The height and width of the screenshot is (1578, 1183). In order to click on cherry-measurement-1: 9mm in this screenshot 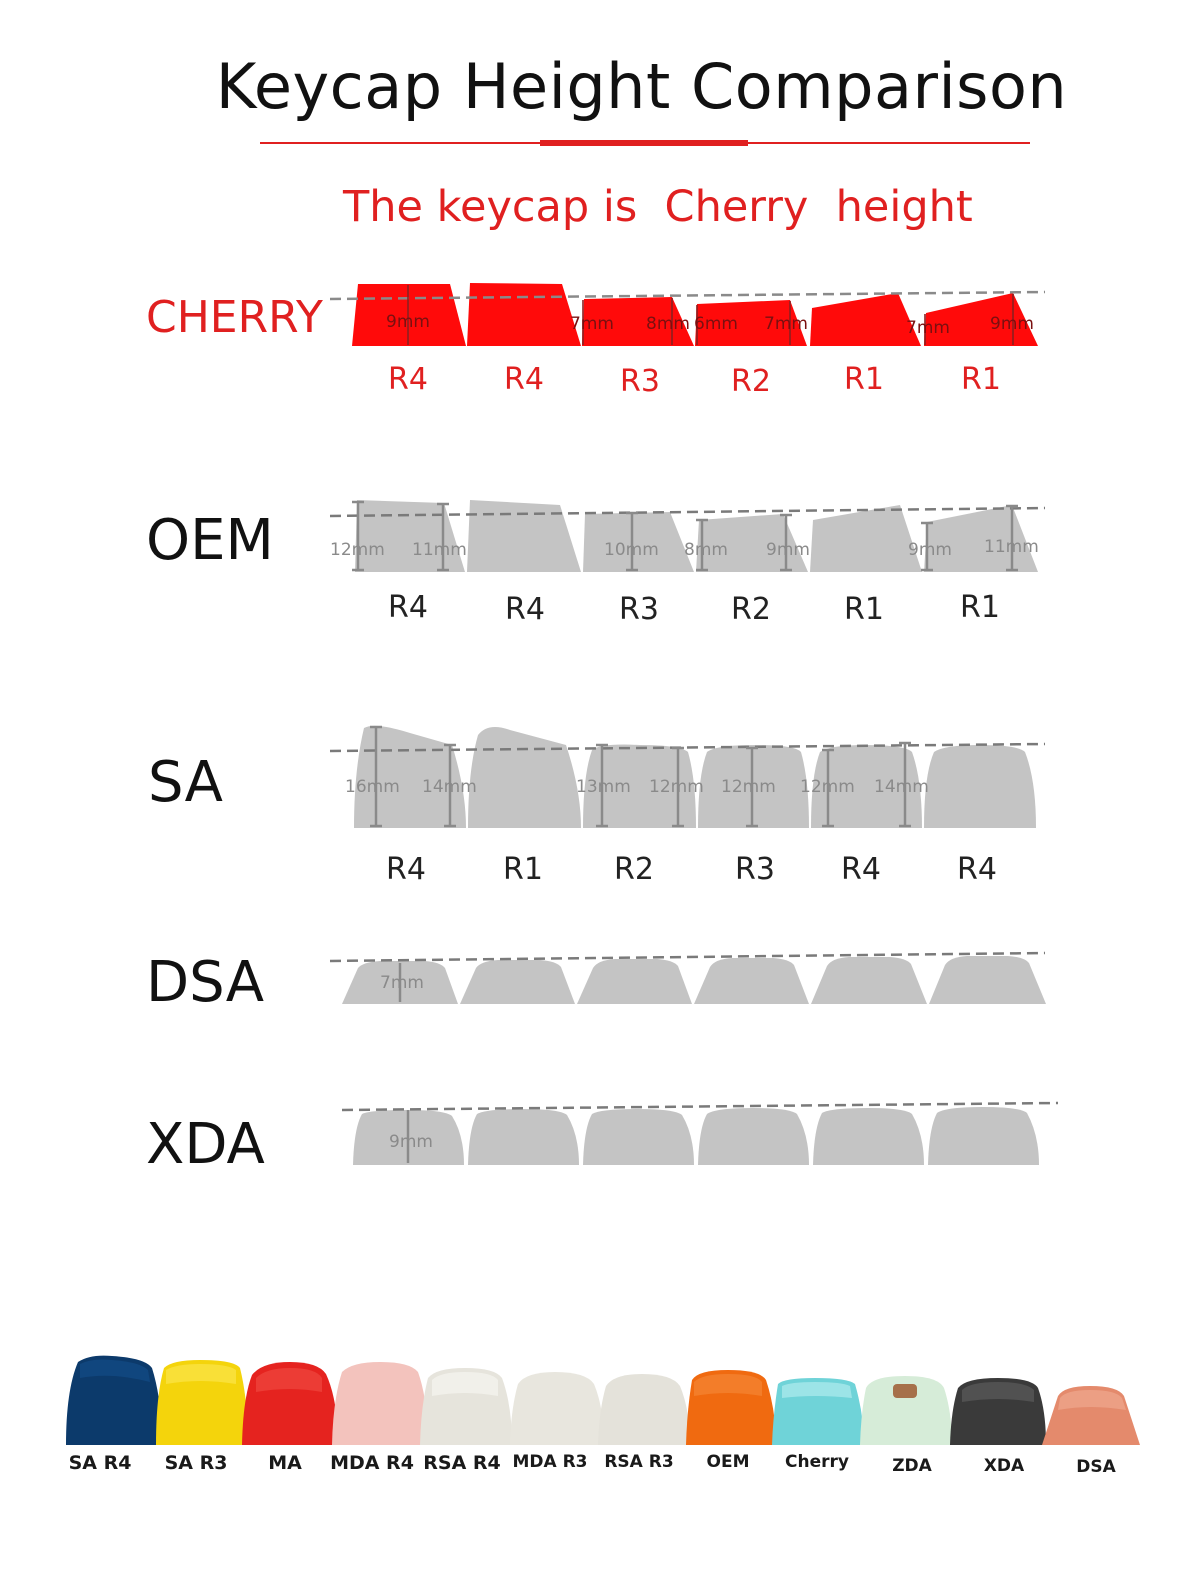, I will do `click(408, 322)`.